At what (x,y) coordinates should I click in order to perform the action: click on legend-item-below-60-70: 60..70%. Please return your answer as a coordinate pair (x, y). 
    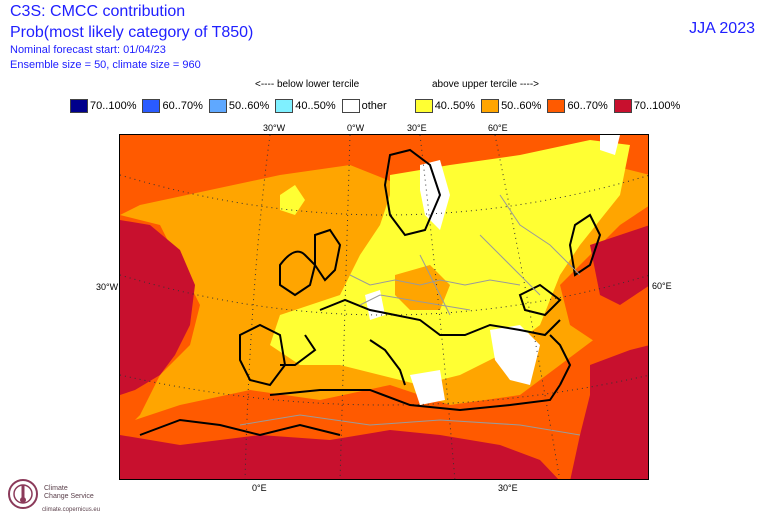
    Looking at the image, I should click on (172, 106).